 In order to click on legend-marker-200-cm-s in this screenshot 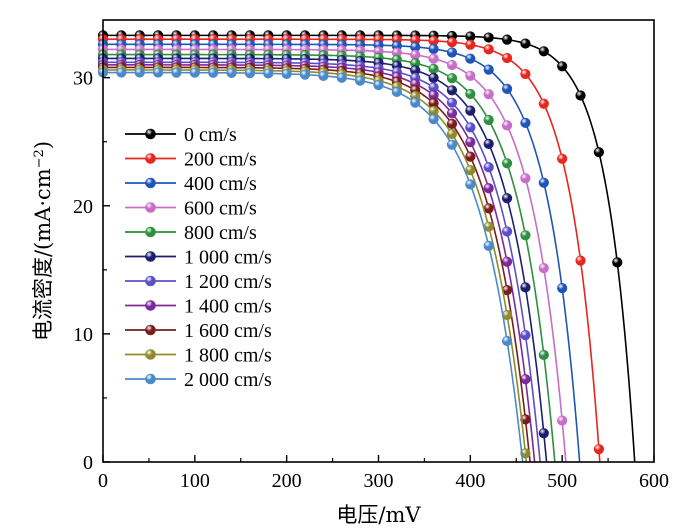, I will do `click(150, 158)`.